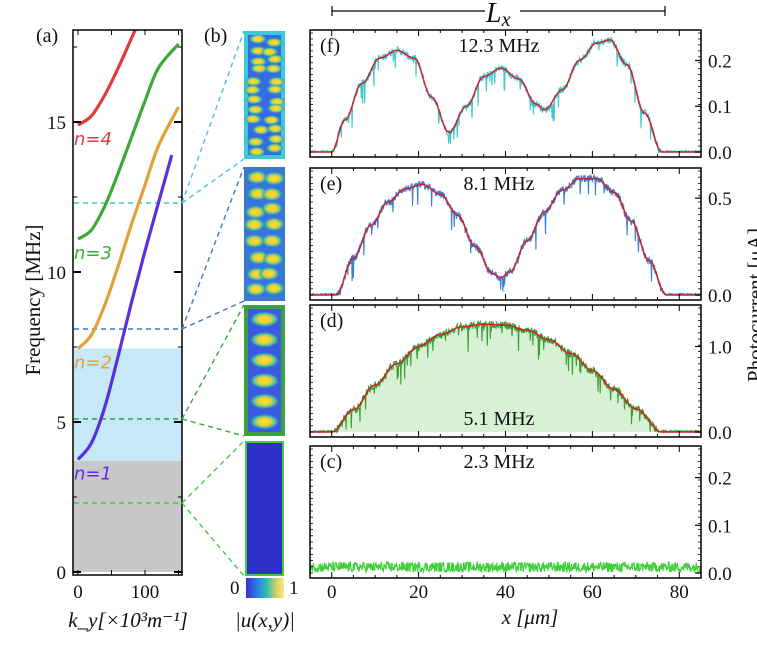  What do you see at coordinates (720, 61) in the screenshot?
I see `panel-f-ytick-label: 0.2` at bounding box center [720, 61].